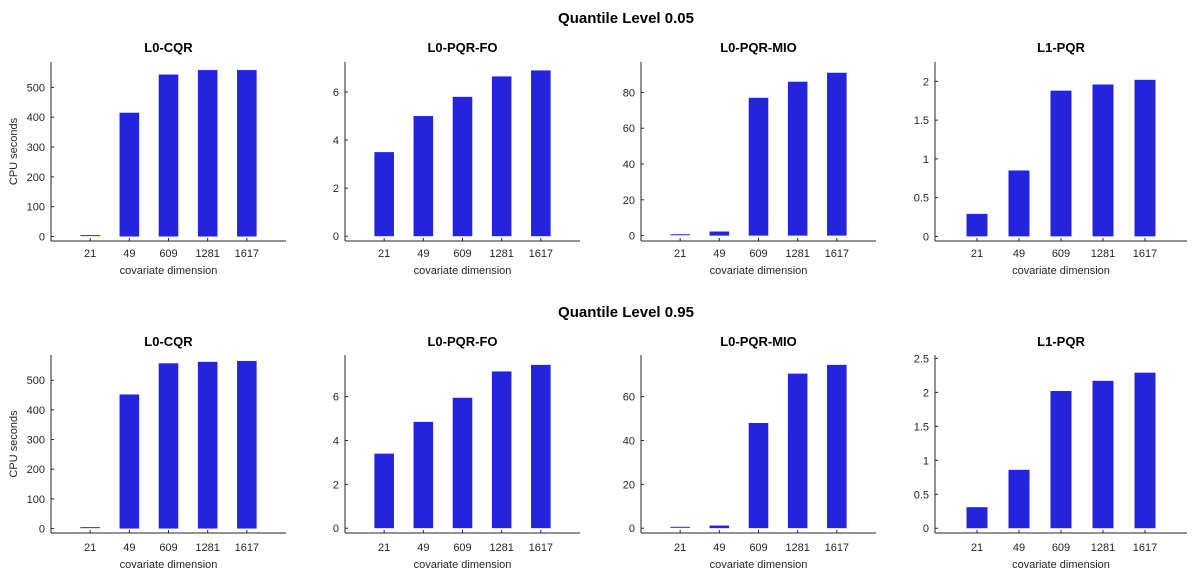 Image resolution: width=1195 pixels, height=571 pixels. I want to click on y-tick-label: 0.5, so click(921, 495).